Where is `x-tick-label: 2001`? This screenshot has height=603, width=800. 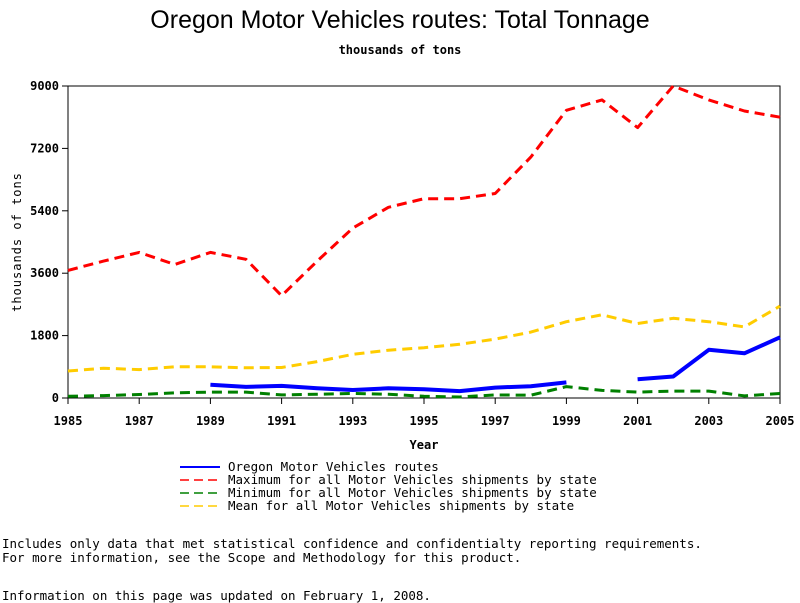
x-tick-label: 2001 is located at coordinates (637, 421).